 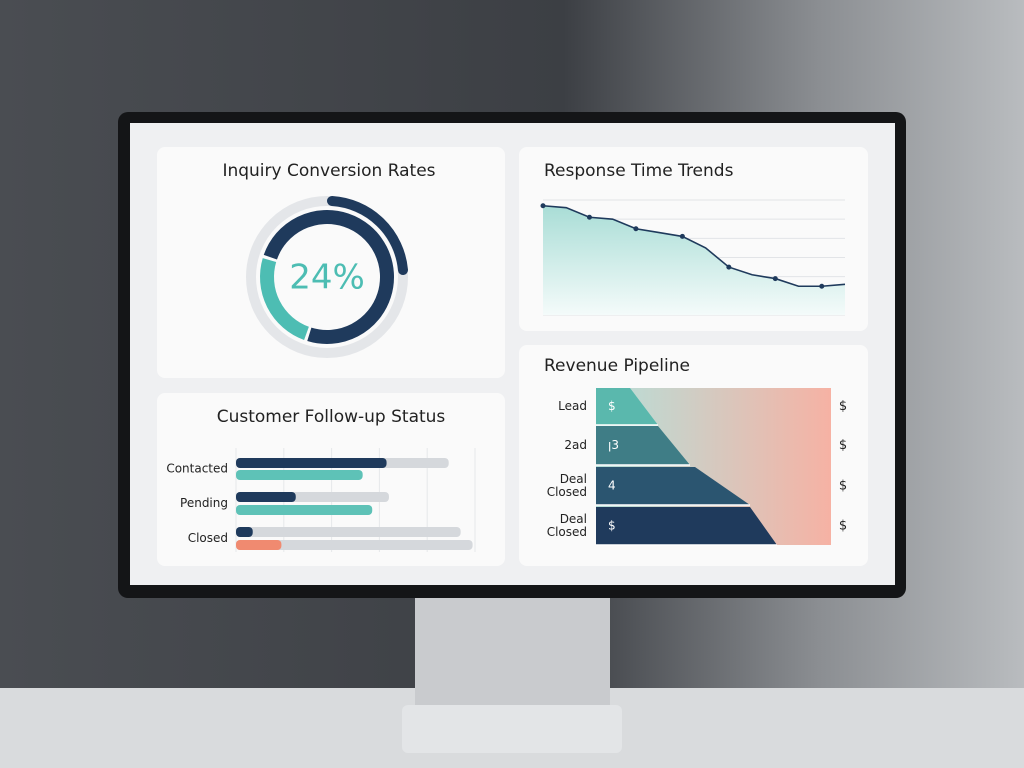 I want to click on stage-label: 2ad, so click(x=575, y=445).